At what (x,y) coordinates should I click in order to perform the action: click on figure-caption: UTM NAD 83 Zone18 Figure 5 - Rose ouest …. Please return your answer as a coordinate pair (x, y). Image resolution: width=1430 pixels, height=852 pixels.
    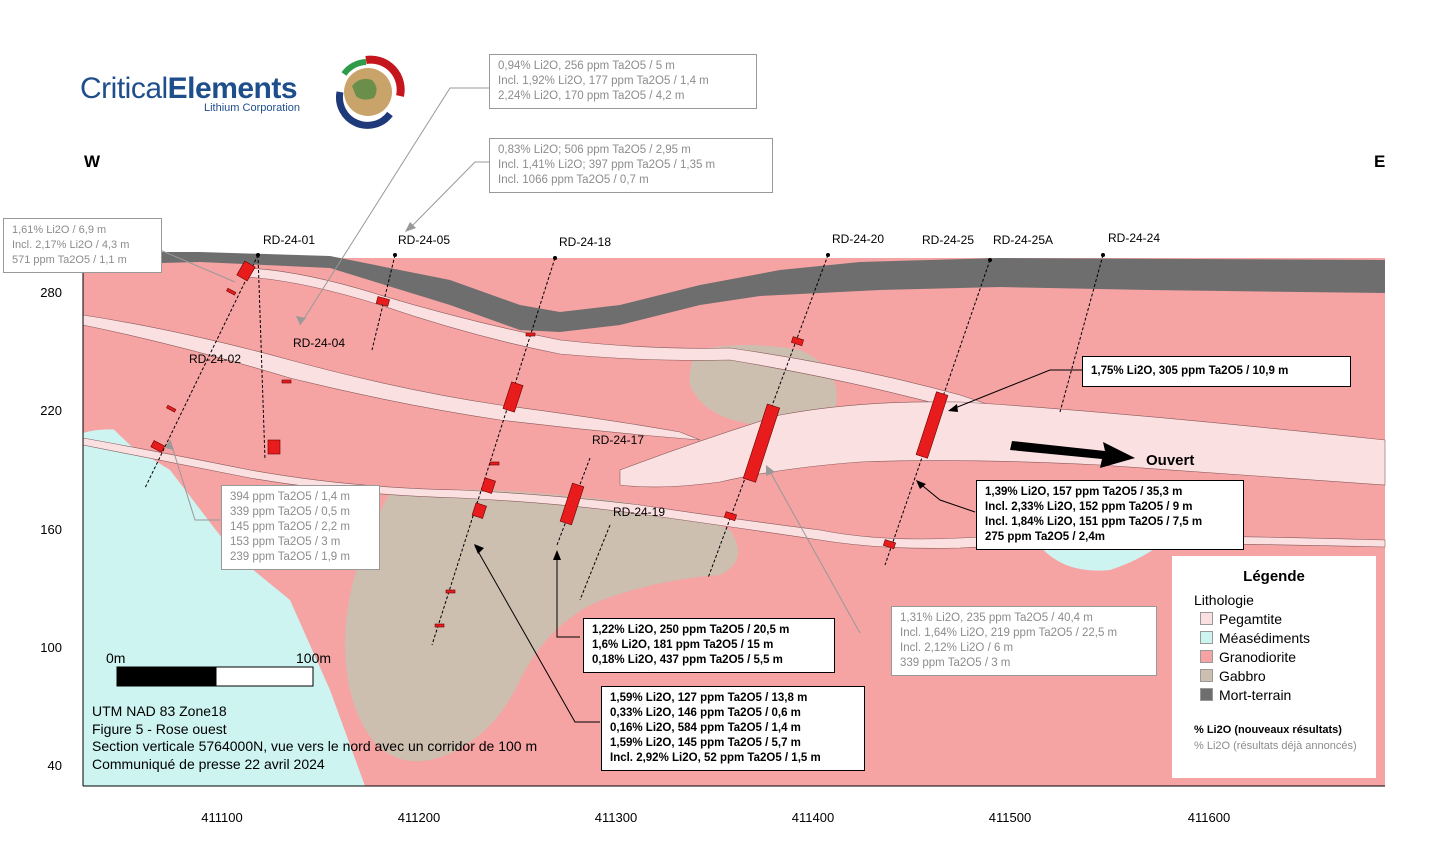
    Looking at the image, I should click on (315, 737).